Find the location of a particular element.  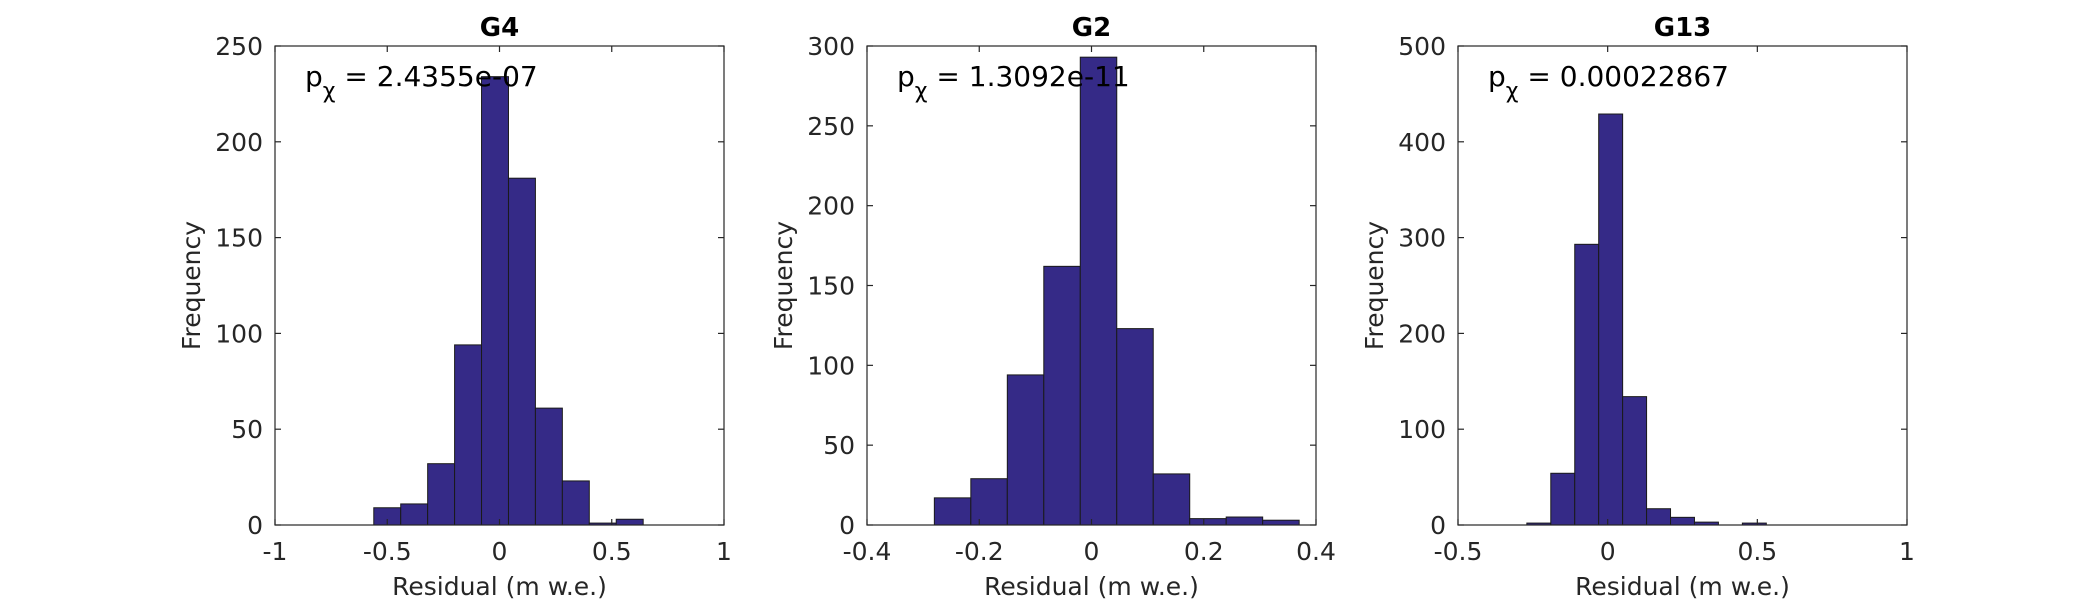

chart-1-xtick-label: -1 is located at coordinates (275, 551).